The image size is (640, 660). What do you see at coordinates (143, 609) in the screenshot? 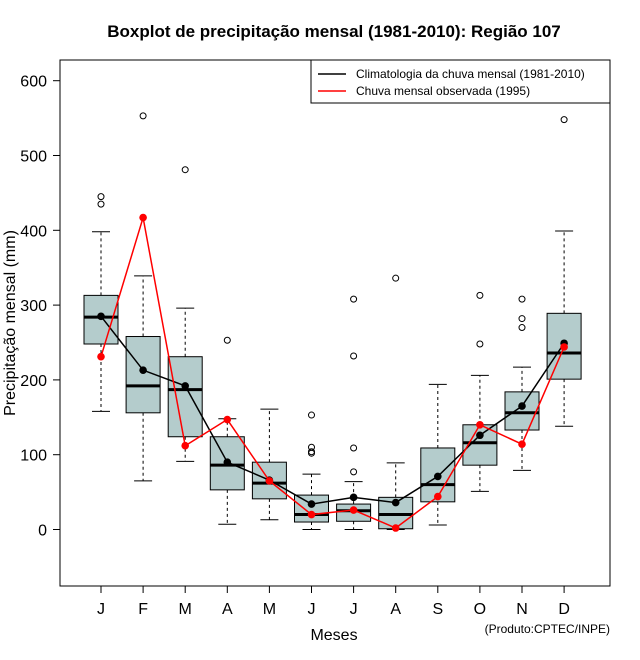
I see `x-tick-label: F` at bounding box center [143, 609].